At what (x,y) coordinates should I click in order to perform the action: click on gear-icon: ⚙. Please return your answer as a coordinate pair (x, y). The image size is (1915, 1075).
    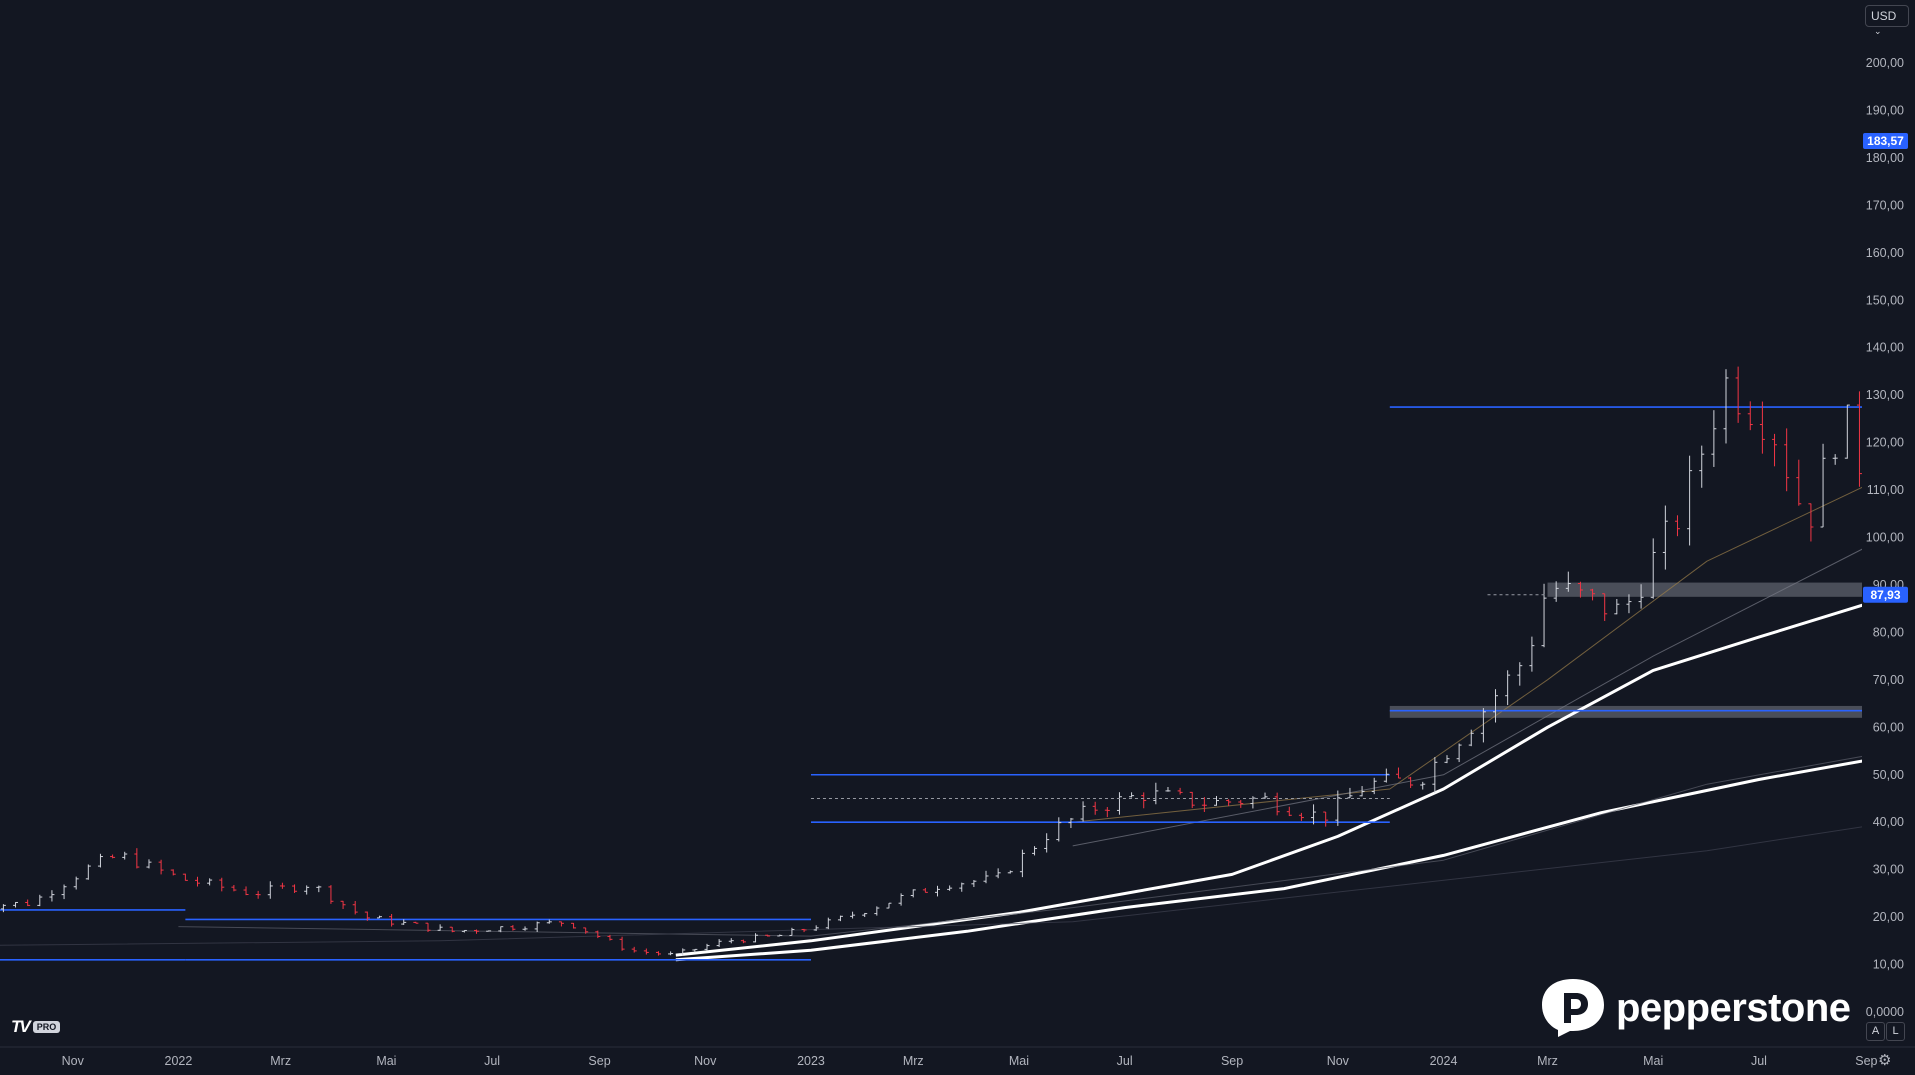
    Looking at the image, I should click on (1885, 1060).